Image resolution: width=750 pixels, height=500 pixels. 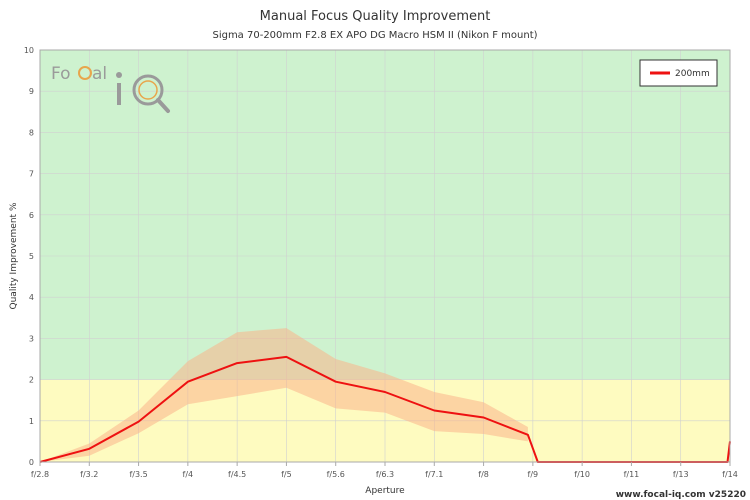 I want to click on x-tick-label: f/9, so click(x=533, y=474).